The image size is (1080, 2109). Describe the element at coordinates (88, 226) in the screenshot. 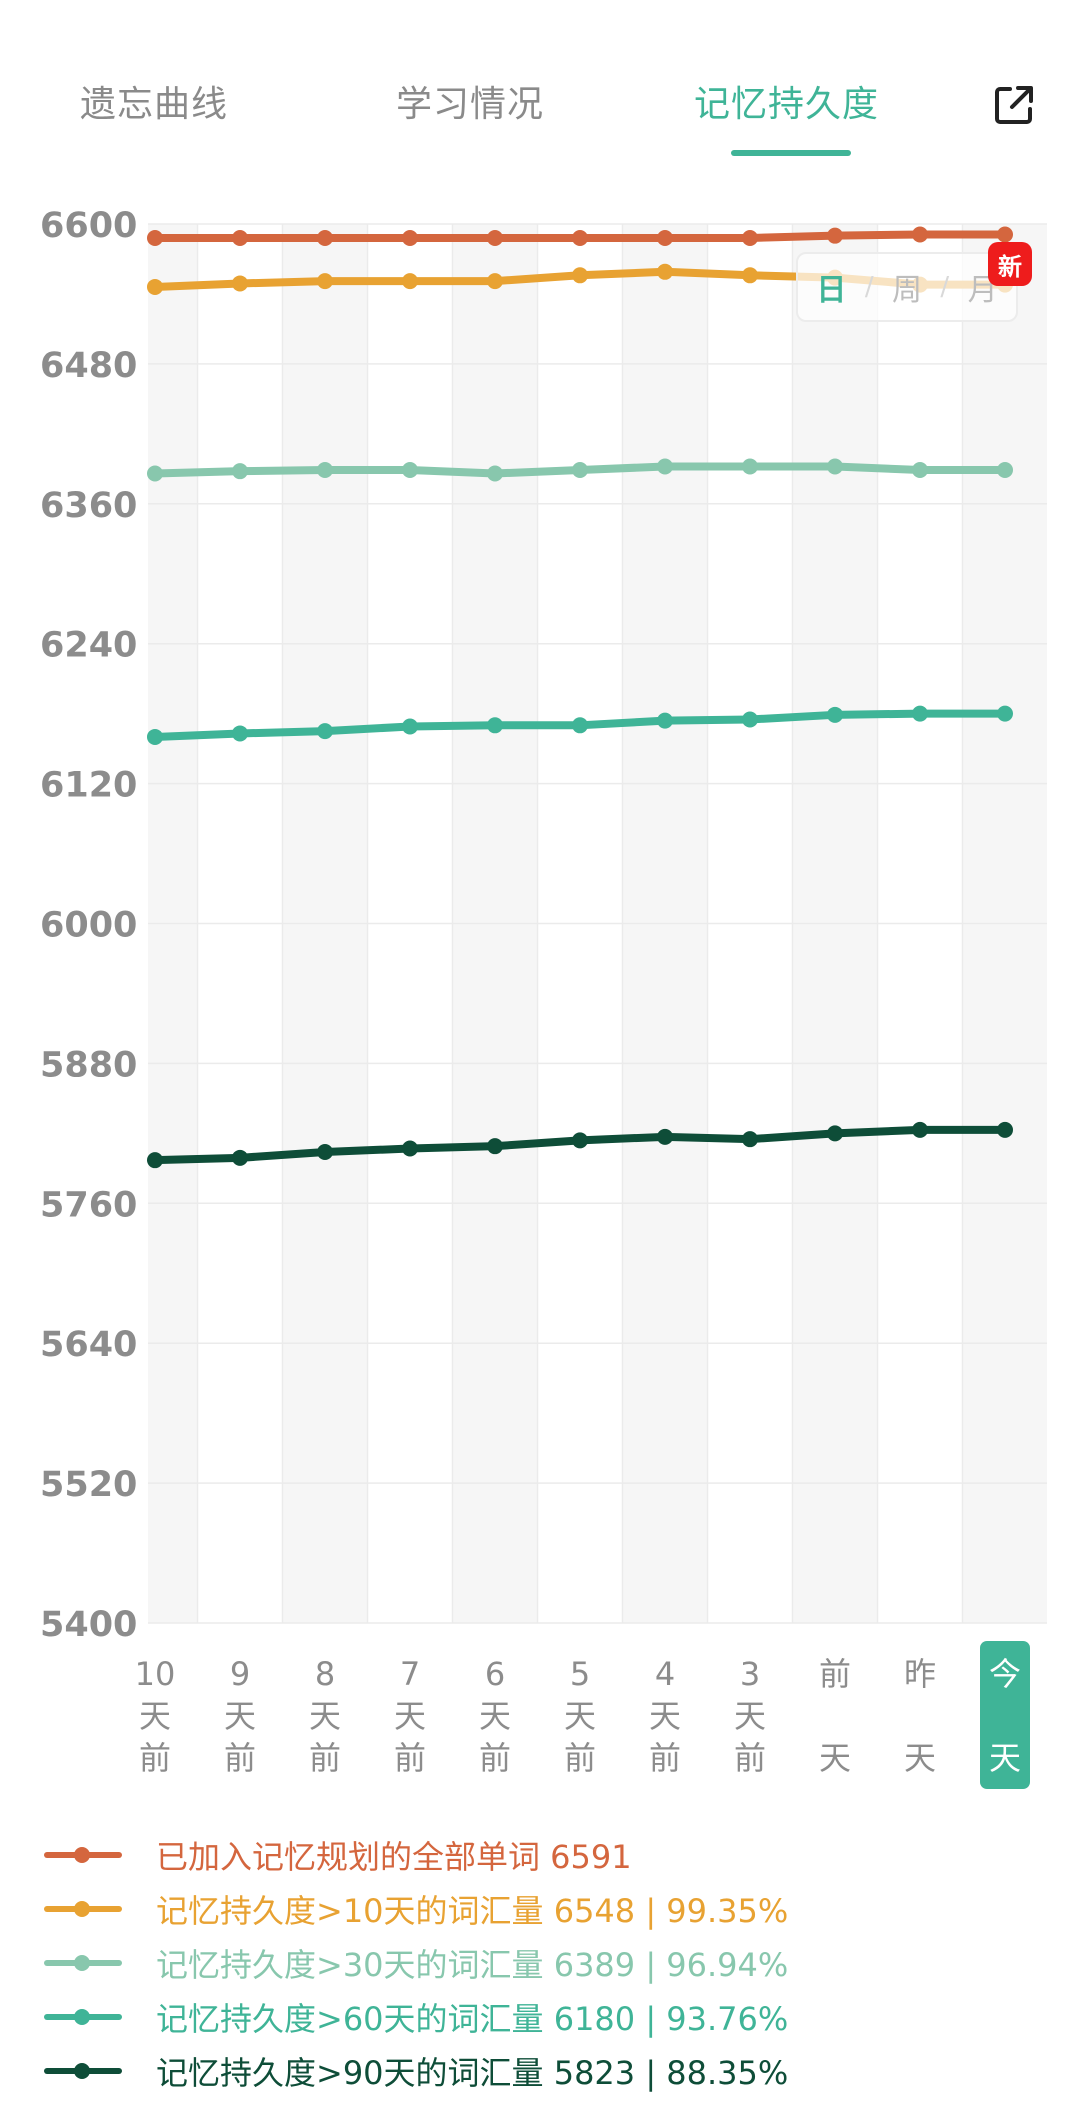

I see `y-tick-label: 6600` at that location.